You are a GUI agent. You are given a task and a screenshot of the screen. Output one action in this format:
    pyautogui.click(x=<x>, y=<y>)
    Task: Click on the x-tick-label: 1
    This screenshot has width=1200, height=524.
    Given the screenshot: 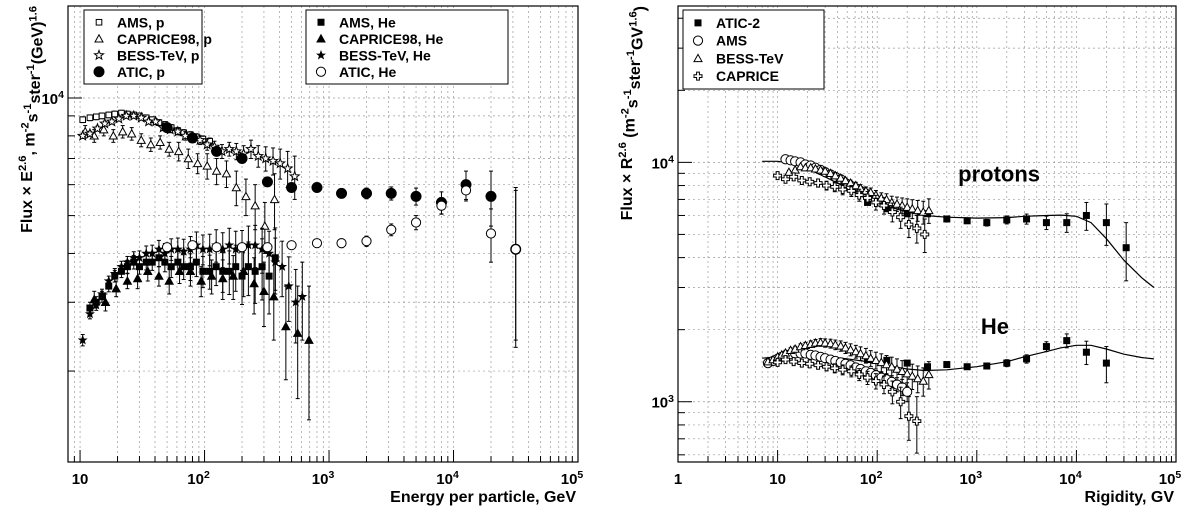 What is the action you would take?
    pyautogui.click(x=678, y=479)
    